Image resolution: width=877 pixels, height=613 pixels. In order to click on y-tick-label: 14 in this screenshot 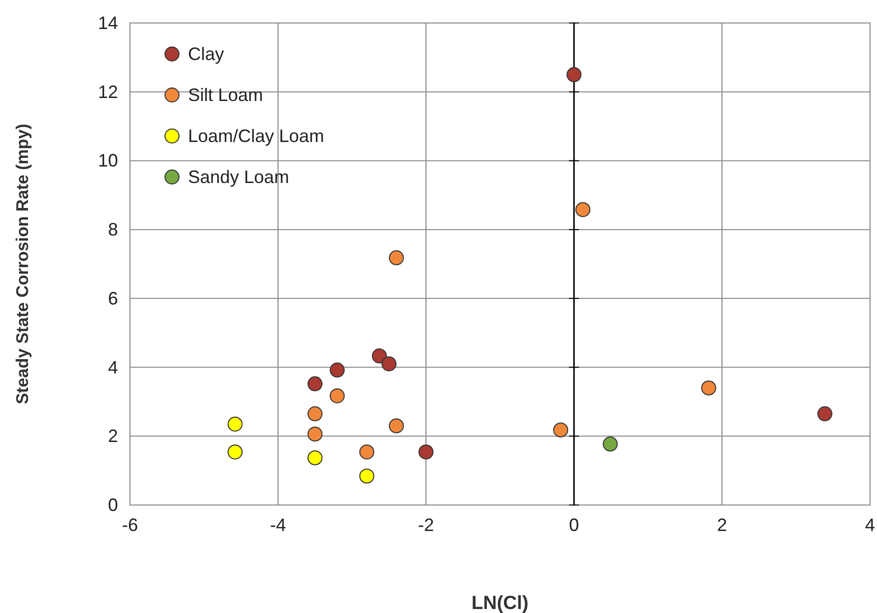, I will do `click(108, 23)`.